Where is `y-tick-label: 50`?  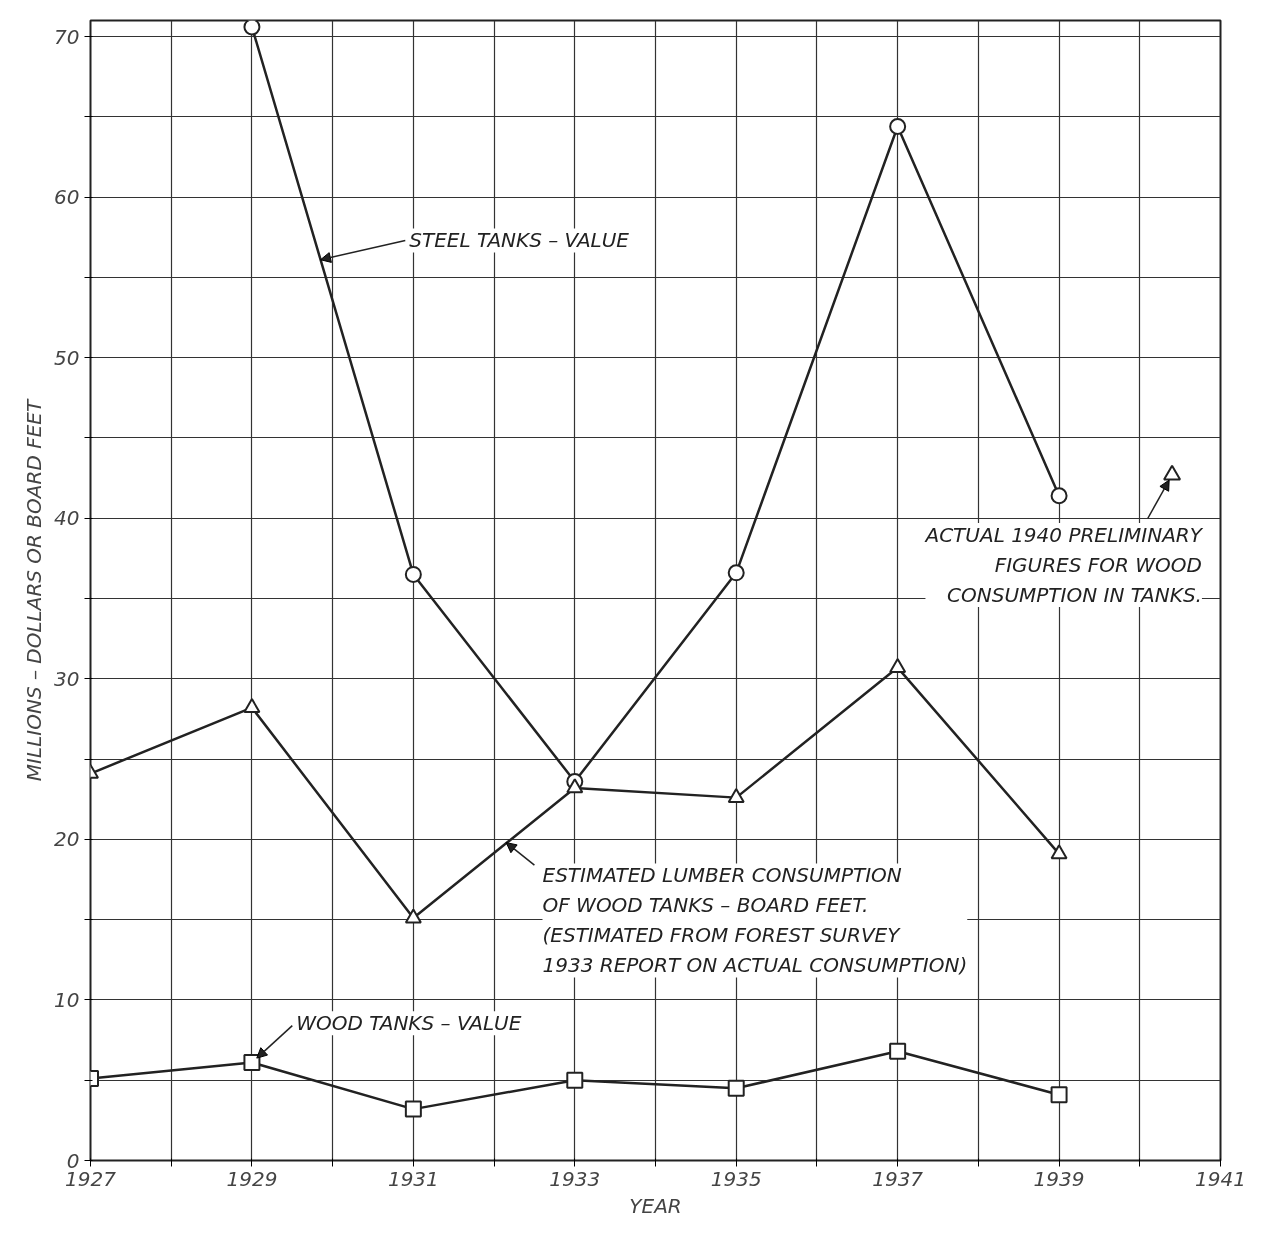 y-tick-label: 50 is located at coordinates (67, 357).